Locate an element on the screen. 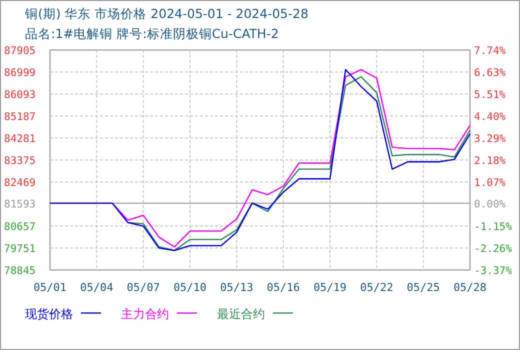 The height and width of the screenshot is (350, 520). y-tick-label: 80657 is located at coordinates (20, 227).